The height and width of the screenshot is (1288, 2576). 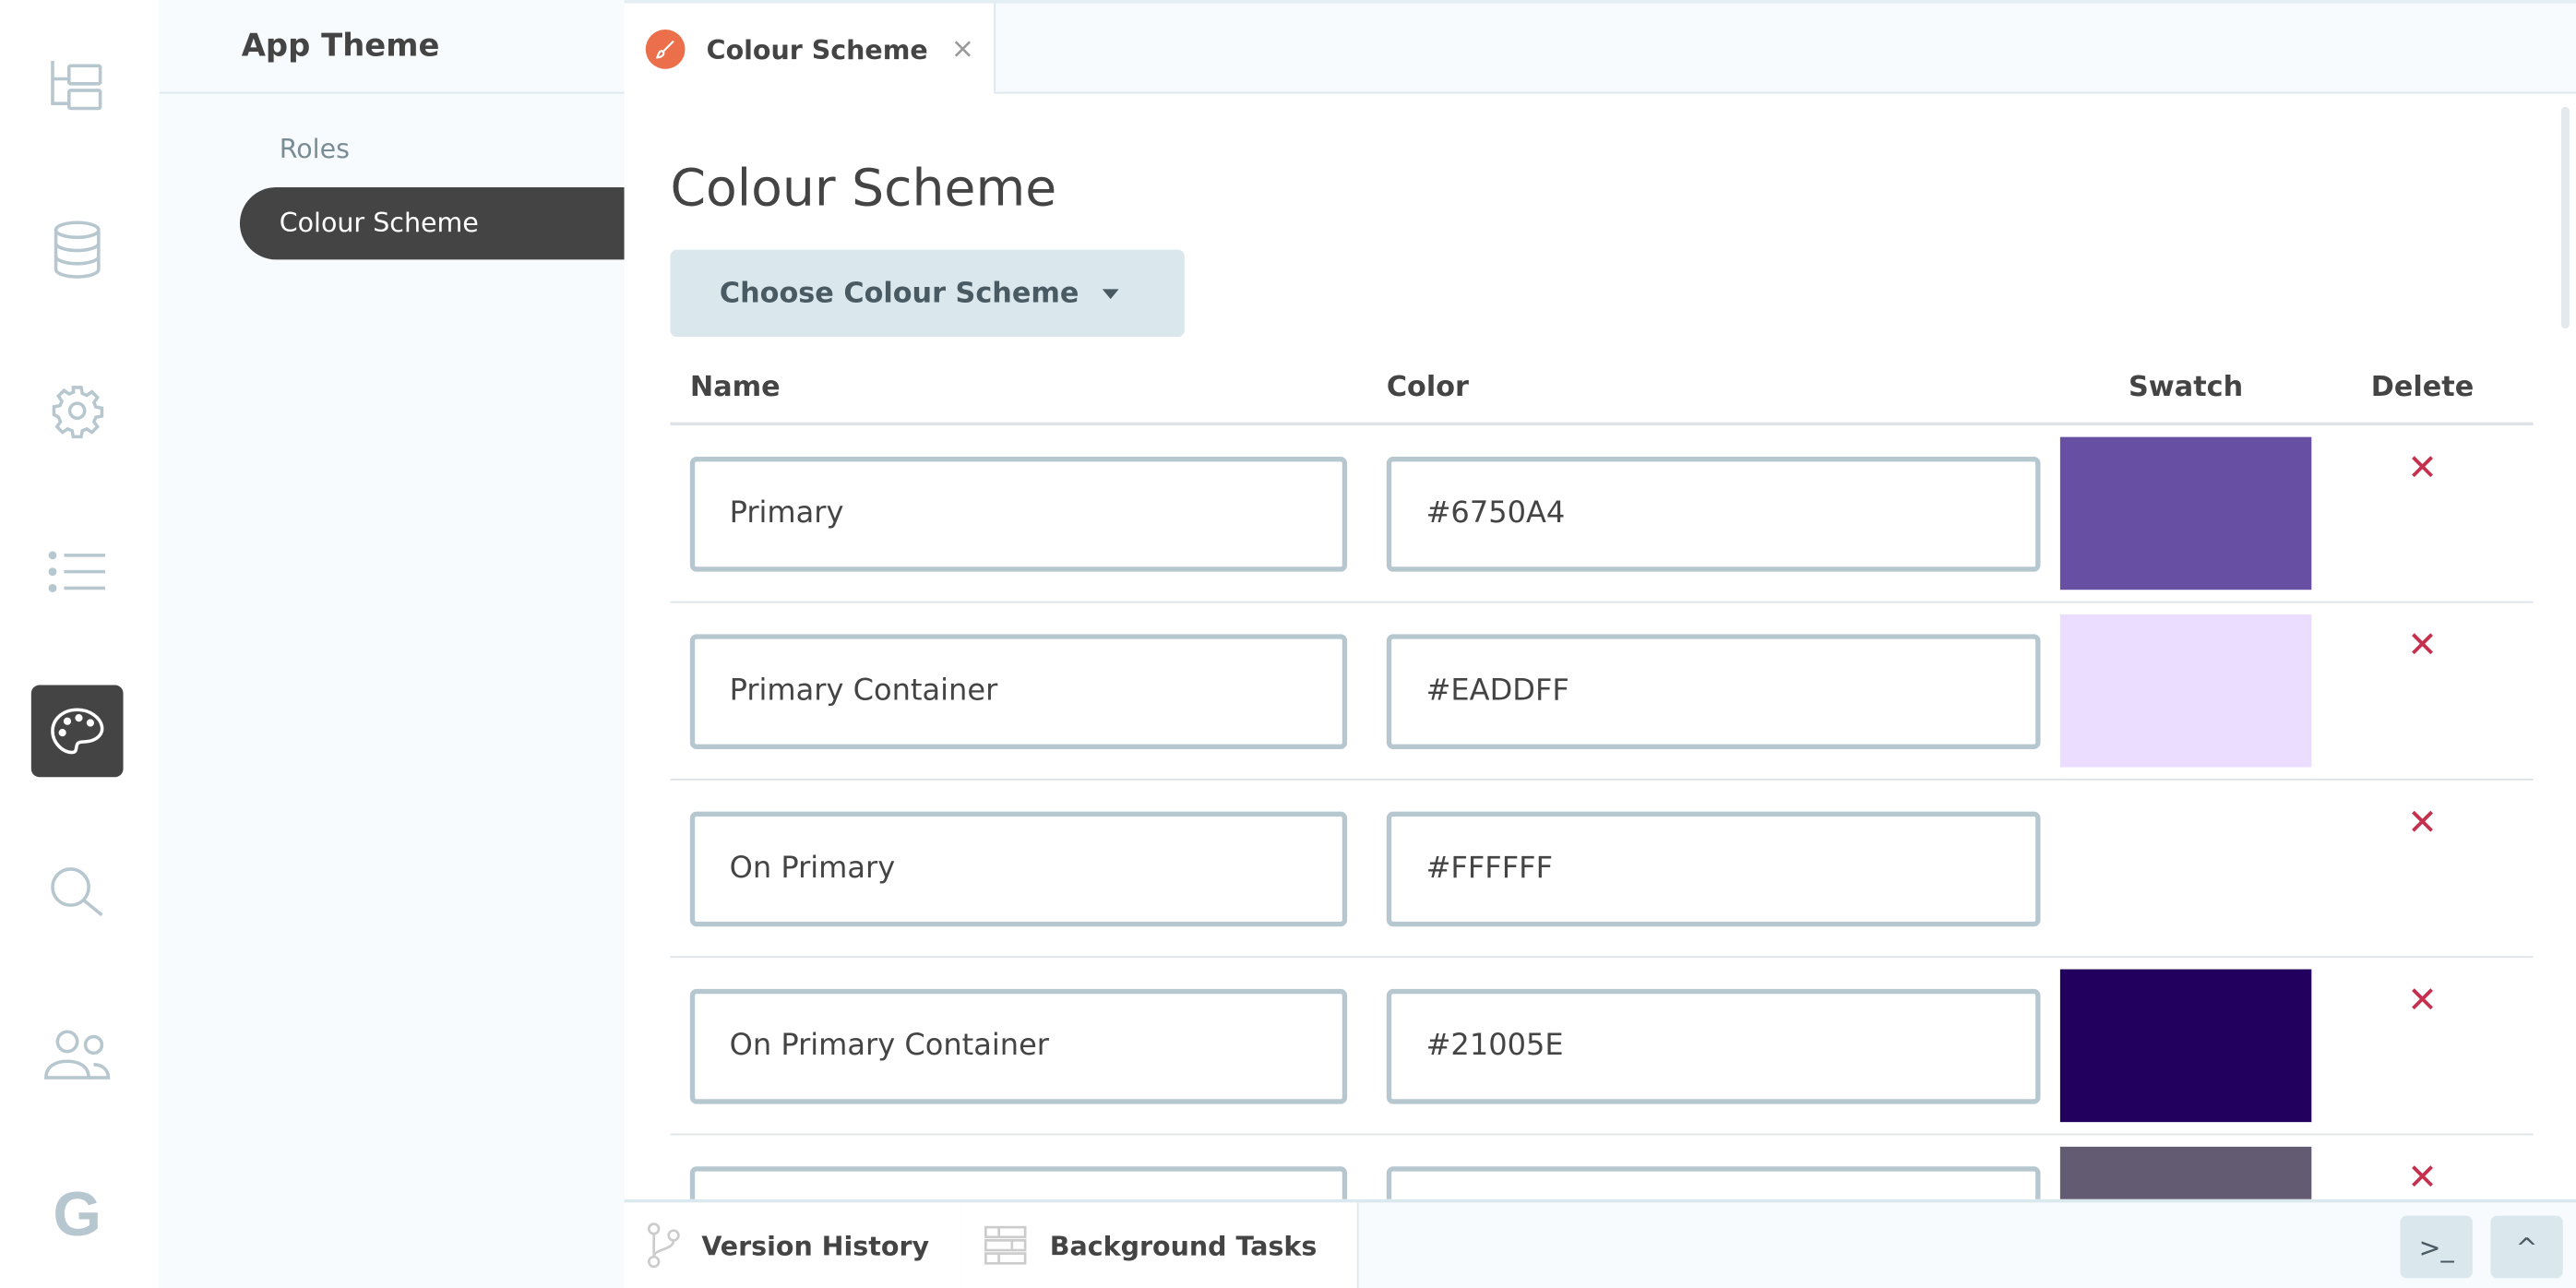 I want to click on search-icon, so click(x=77, y=892).